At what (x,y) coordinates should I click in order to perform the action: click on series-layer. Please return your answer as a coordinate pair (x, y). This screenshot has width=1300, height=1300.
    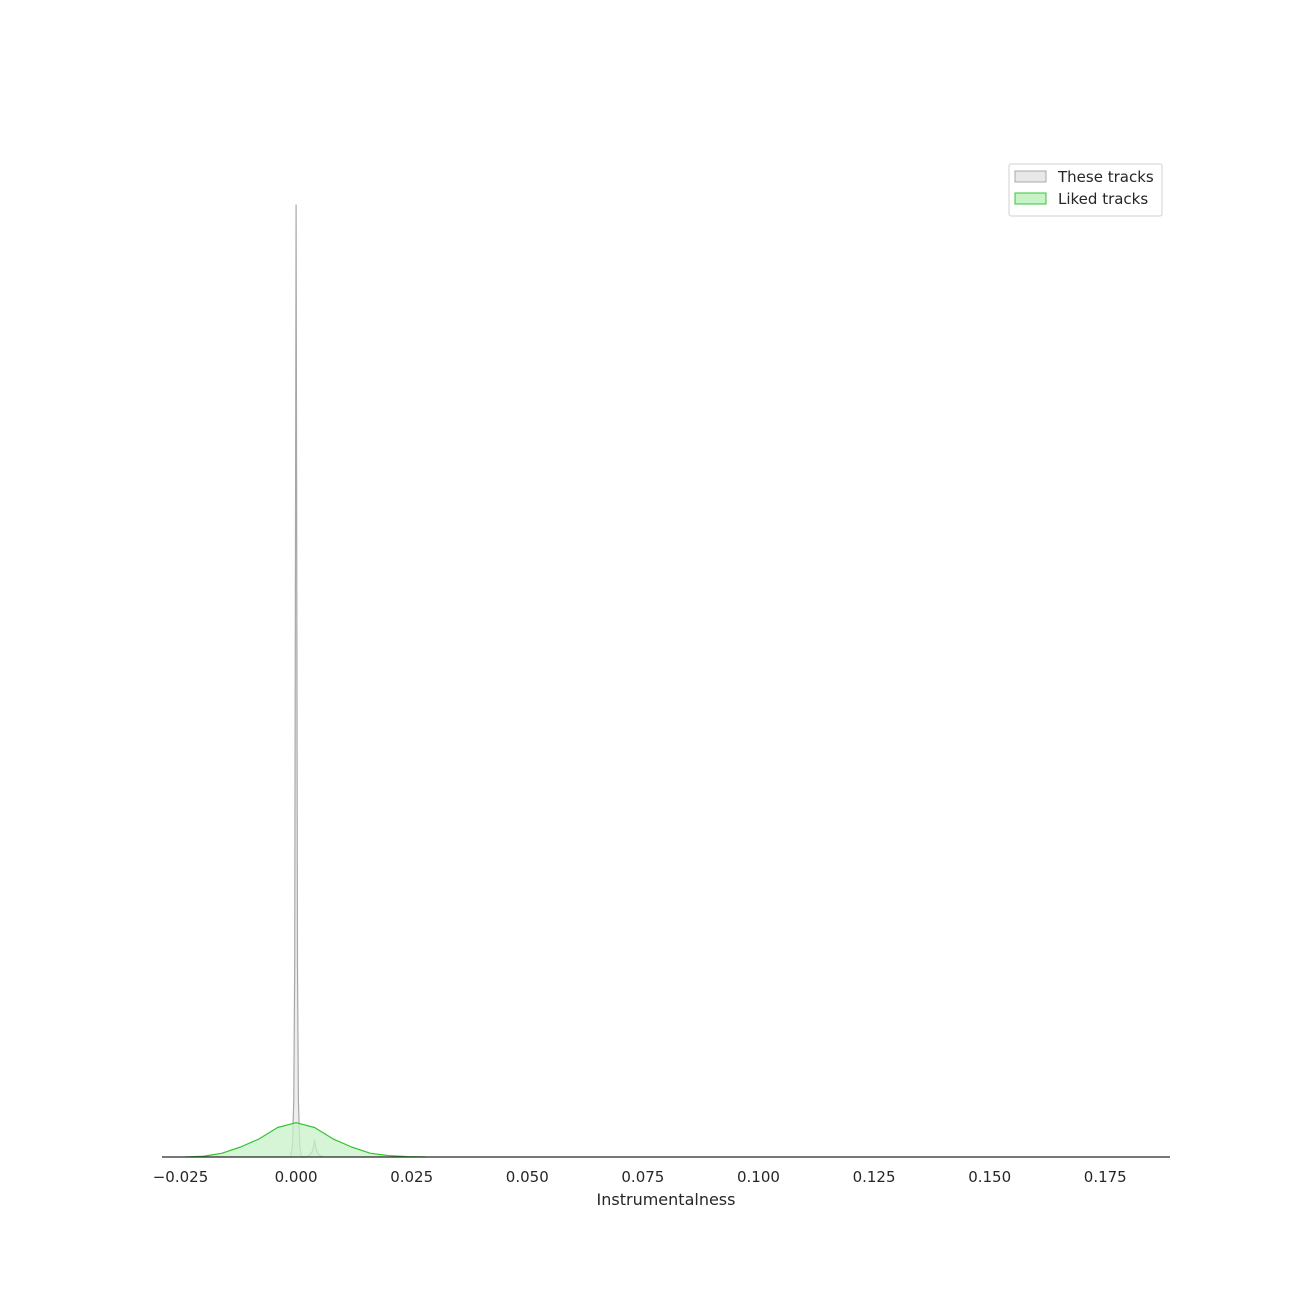
    Looking at the image, I should click on (305, 681).